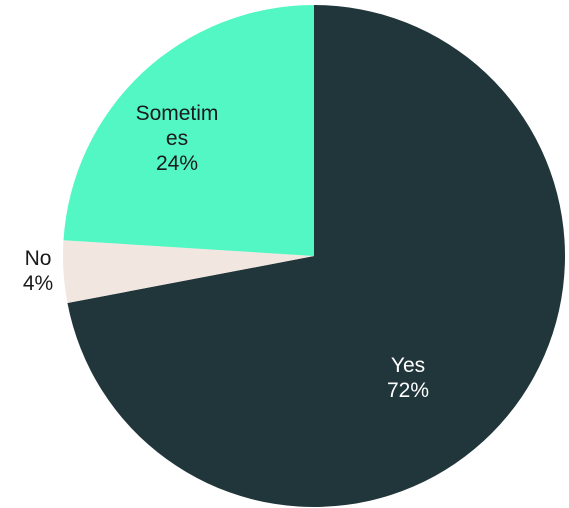 The width and height of the screenshot is (569, 508). I want to click on slice-label-line: Sometim, so click(177, 113).